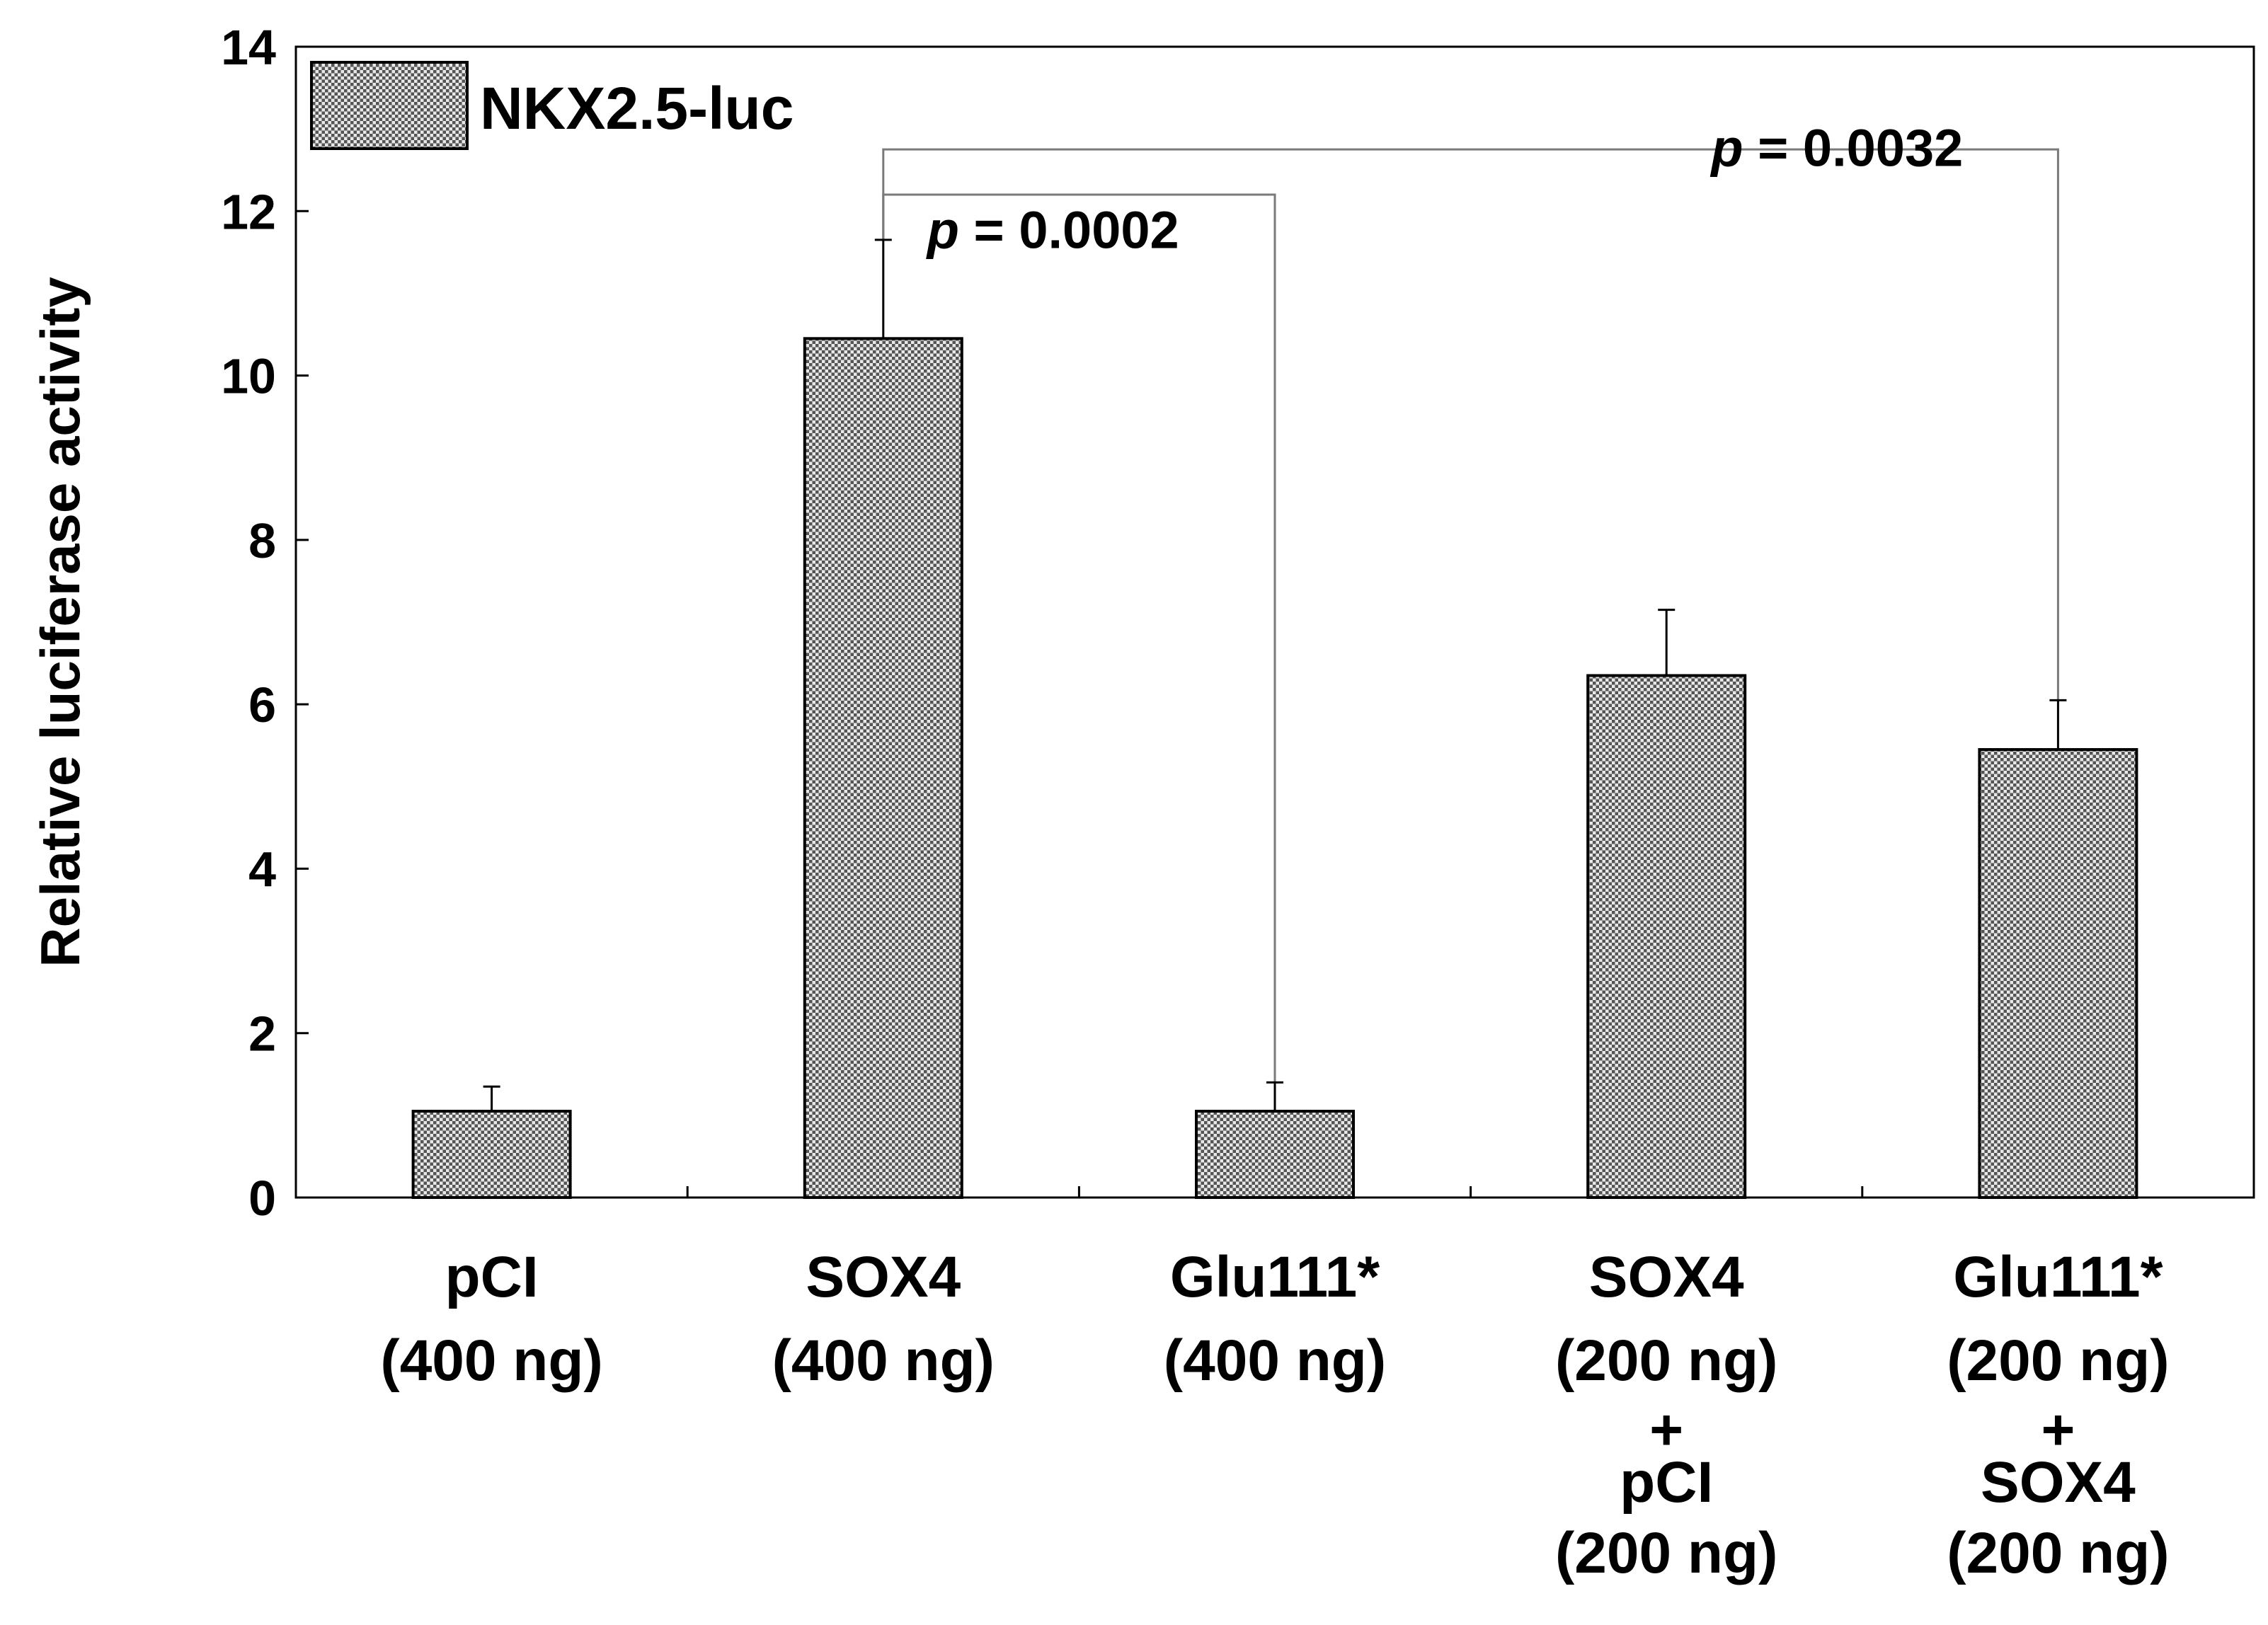 This screenshot has width=2268, height=1625. What do you see at coordinates (389, 106) in the screenshot?
I see `legend-swatch` at bounding box center [389, 106].